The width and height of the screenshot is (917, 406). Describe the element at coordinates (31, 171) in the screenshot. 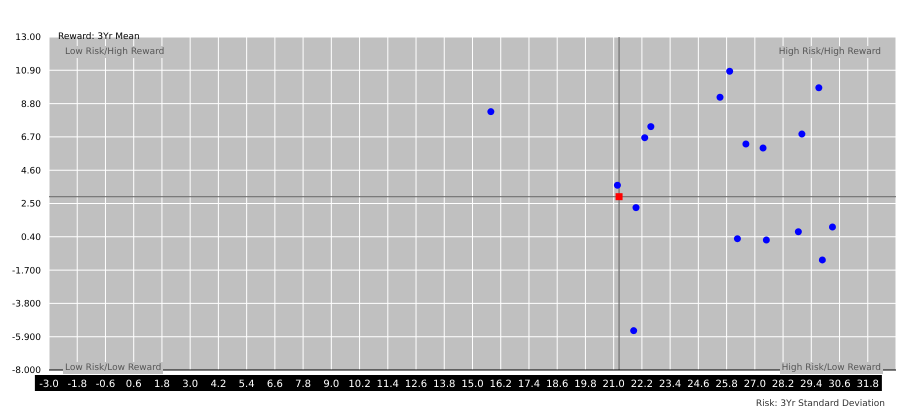

I see `y-tick-label: 4.60` at that location.